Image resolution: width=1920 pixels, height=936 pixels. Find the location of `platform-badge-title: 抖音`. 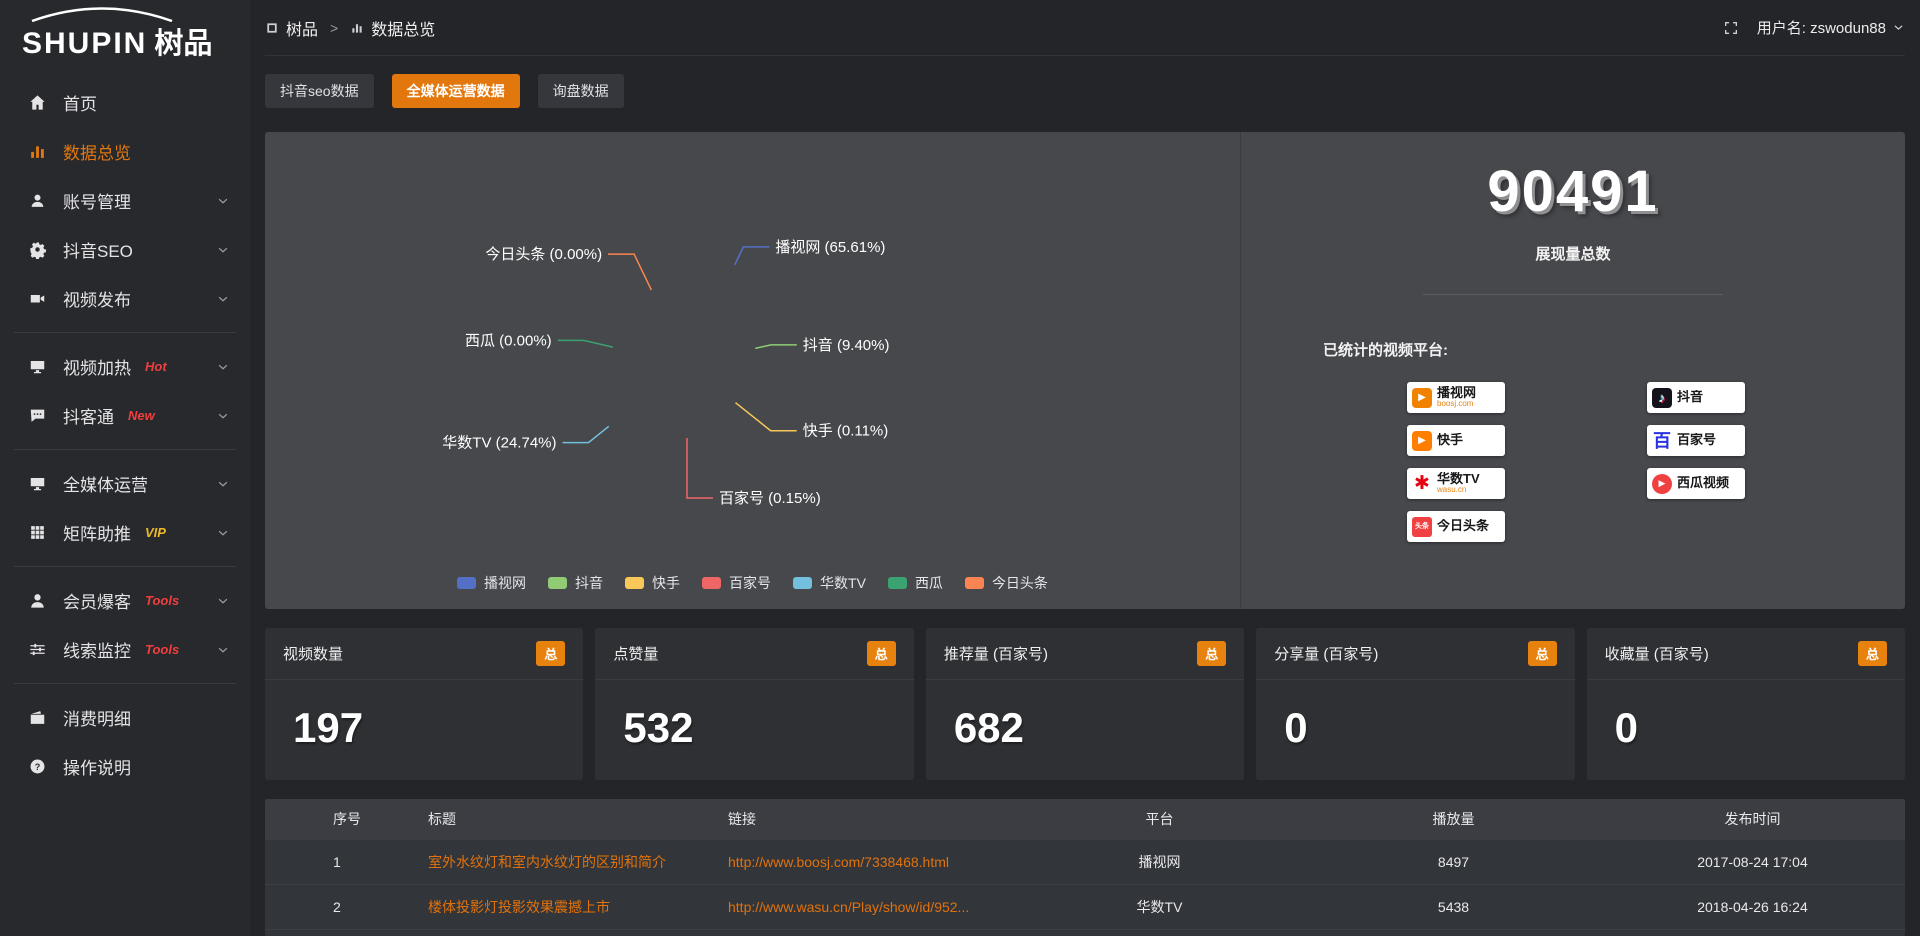

platform-badge-title: 抖音 is located at coordinates (1690, 397).